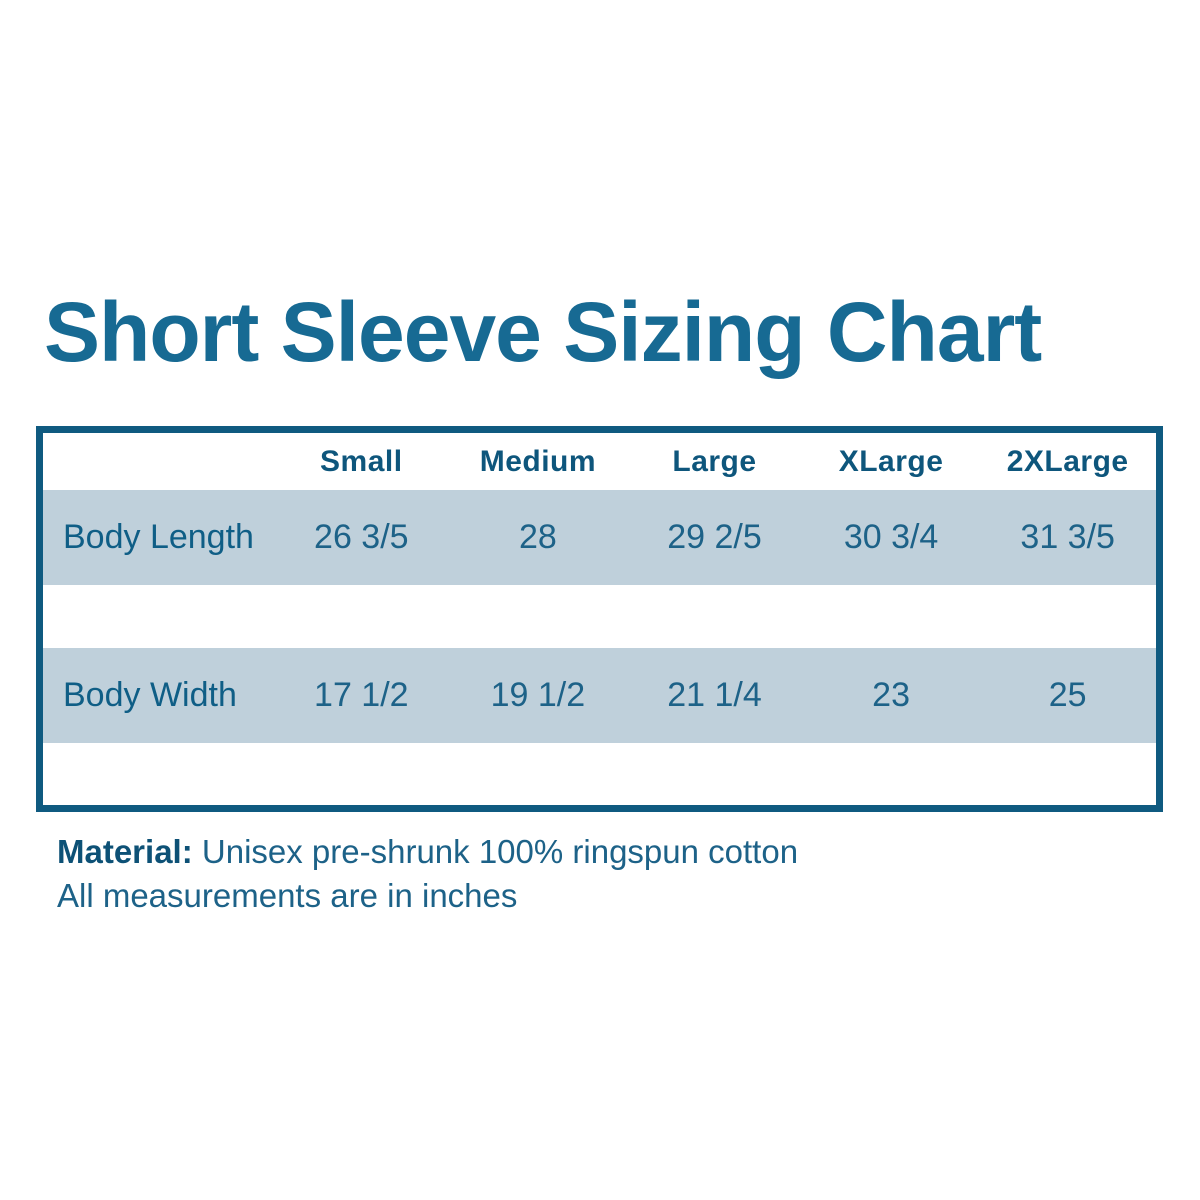  I want to click on table-row-body-width: Body Width 17 1/2 19 1/2 21 1/4 23 25, so click(599, 695).